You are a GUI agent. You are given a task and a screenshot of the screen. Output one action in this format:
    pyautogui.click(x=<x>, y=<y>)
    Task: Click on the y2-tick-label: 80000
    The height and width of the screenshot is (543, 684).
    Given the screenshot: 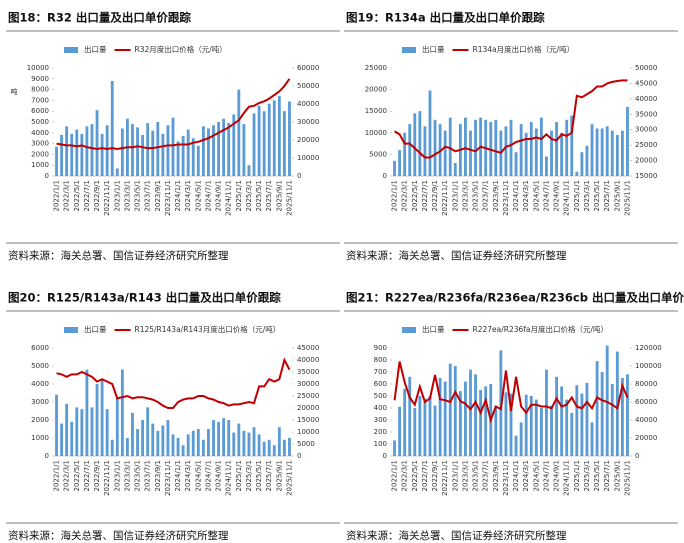 What is the action you would take?
    pyautogui.click(x=646, y=384)
    